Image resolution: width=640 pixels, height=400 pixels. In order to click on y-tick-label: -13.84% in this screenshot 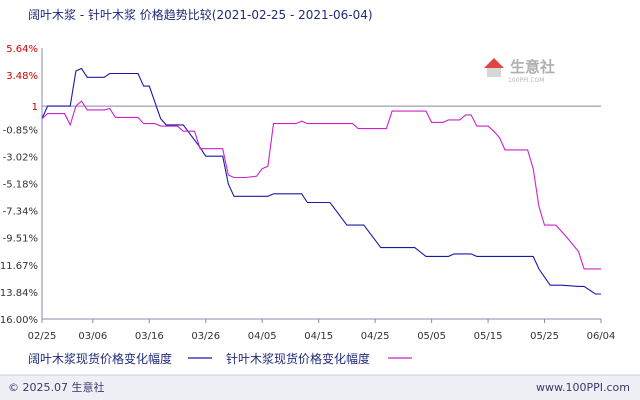, I will do `click(19, 293)`.